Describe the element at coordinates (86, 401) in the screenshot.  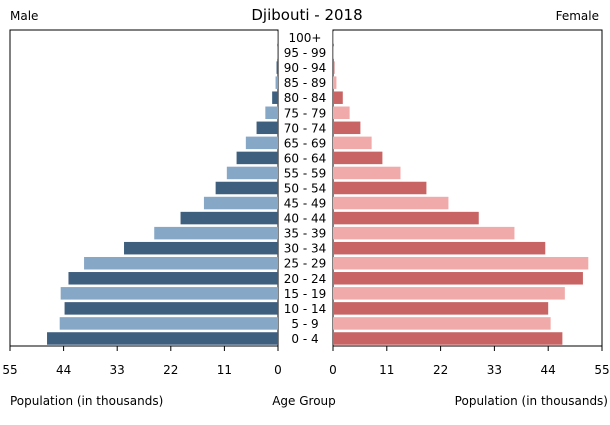
I see `male-x-axis-label: Population (in thousands)` at that location.